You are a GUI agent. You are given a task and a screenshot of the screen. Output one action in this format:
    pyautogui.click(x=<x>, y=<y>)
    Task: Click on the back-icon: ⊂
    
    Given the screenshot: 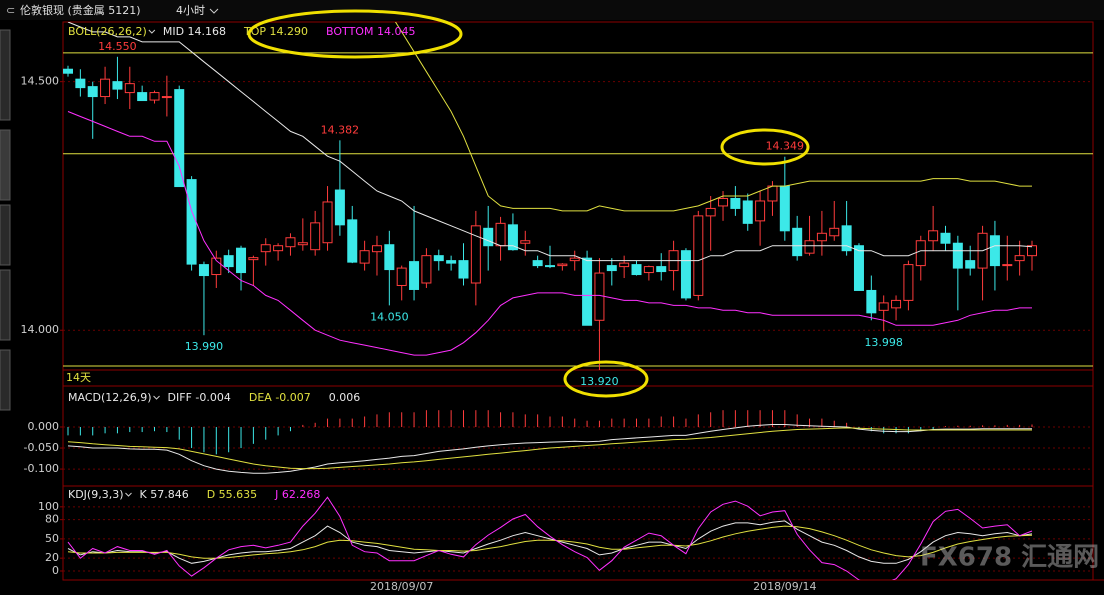 What is the action you would take?
    pyautogui.click(x=10, y=10)
    